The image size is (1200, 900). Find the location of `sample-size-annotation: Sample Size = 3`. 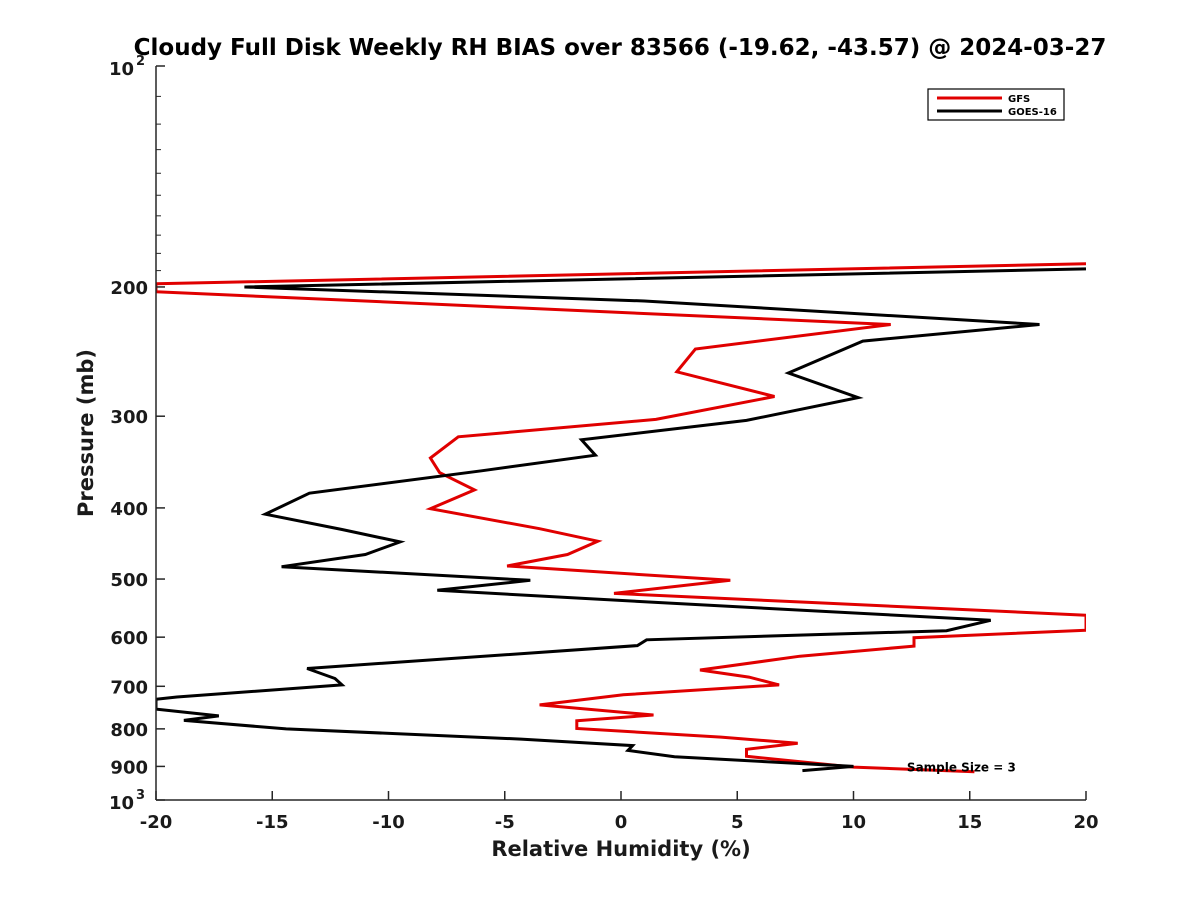

sample-size-annotation: Sample Size = 3 is located at coordinates (961, 767).